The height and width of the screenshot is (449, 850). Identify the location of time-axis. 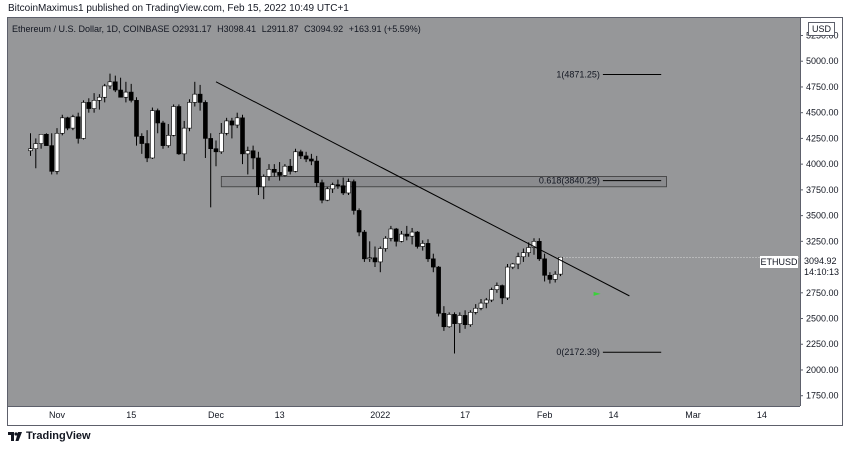
(404, 415).